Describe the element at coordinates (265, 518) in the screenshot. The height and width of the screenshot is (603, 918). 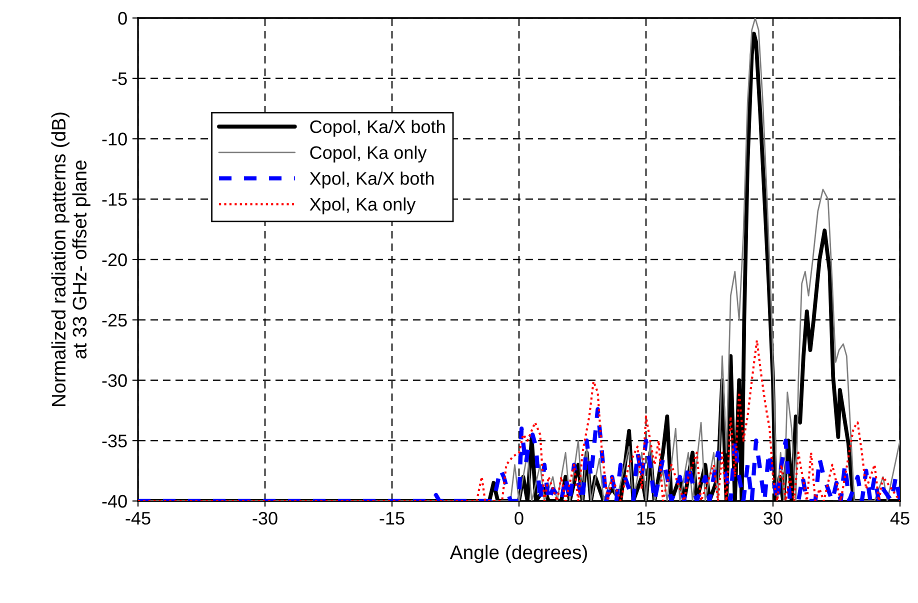
I see `x-tick-label: -30` at that location.